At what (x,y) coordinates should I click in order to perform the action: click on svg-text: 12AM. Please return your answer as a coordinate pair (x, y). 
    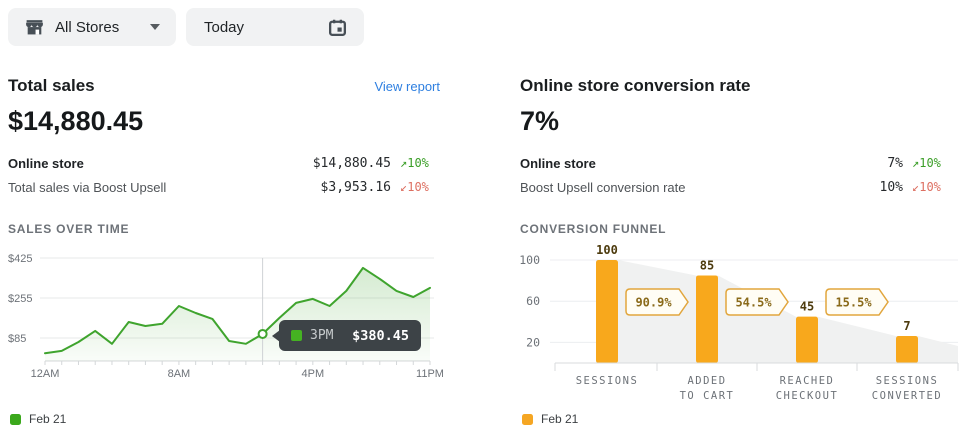
    Looking at the image, I should click on (45, 374).